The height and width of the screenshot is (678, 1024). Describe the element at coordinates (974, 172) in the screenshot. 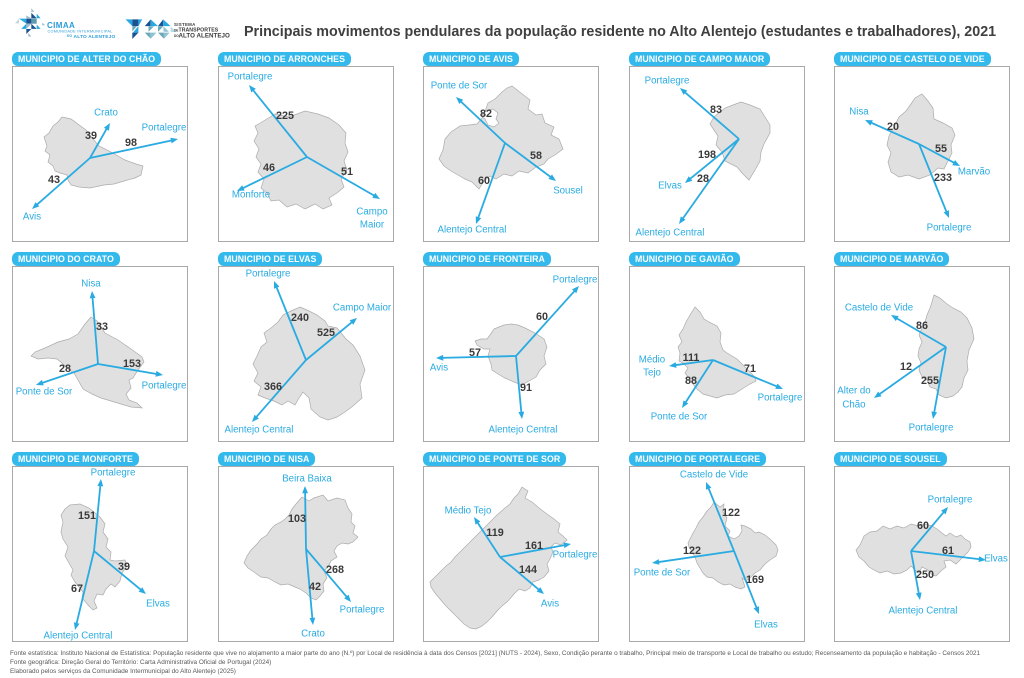

I see `svg-text: Marvão` at that location.